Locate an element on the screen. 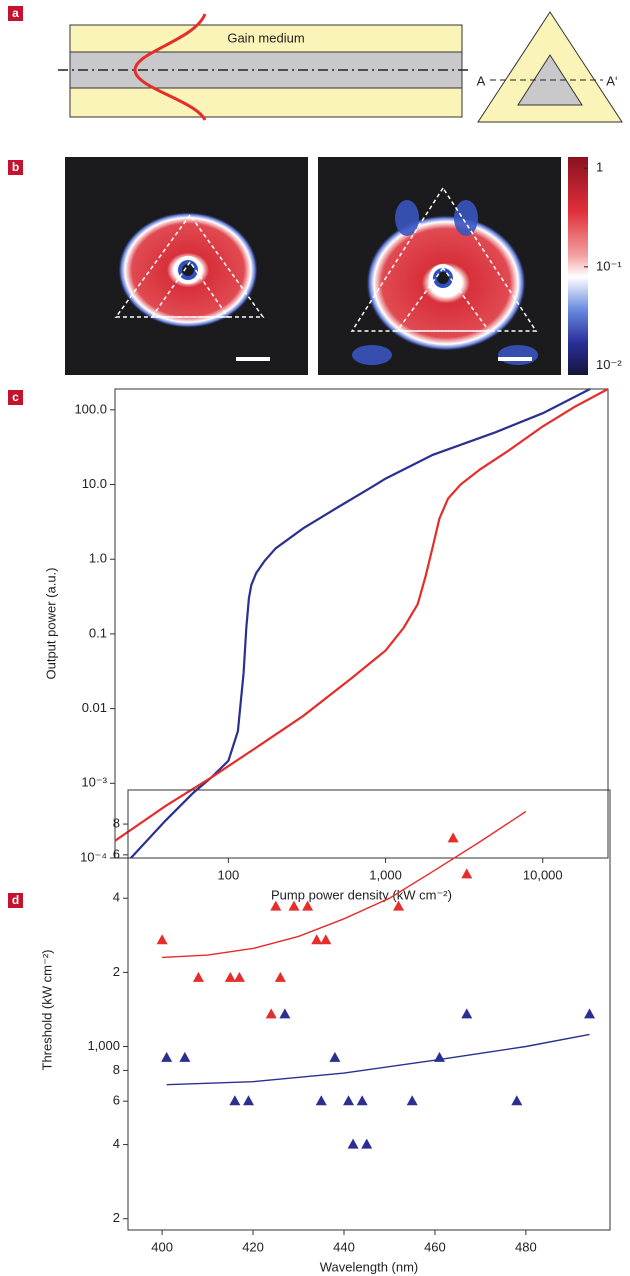 This screenshot has height=1276, width=630. x-tick-label: 1,000 is located at coordinates (385, 874).